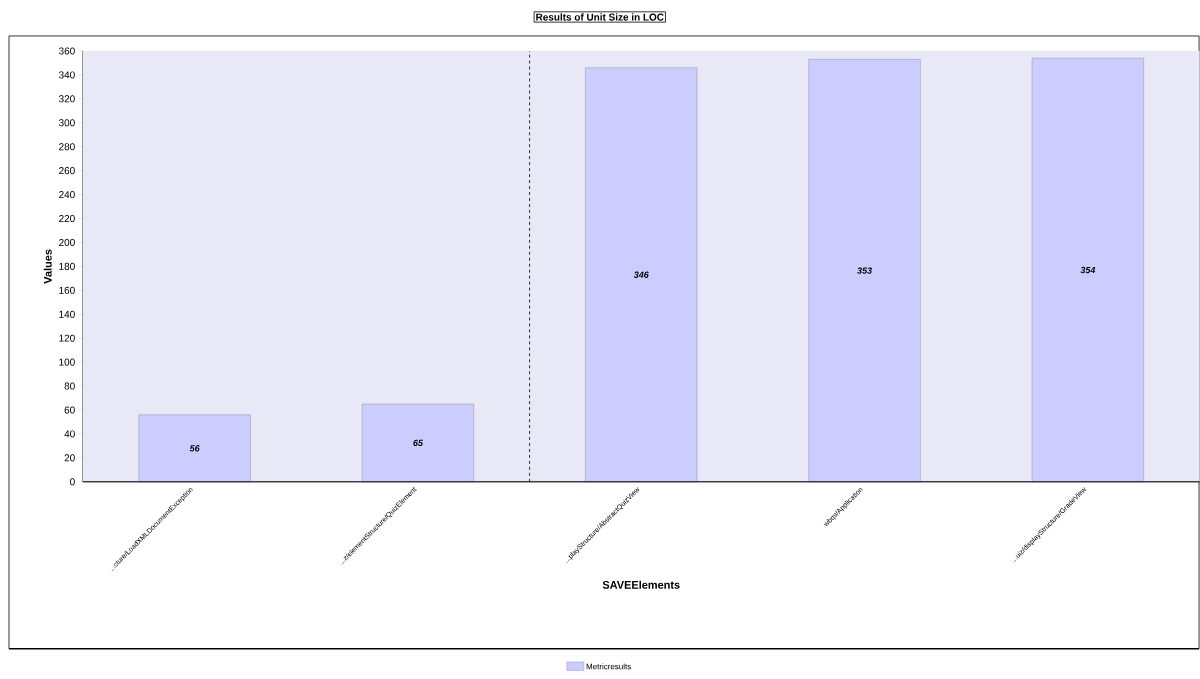 Image resolution: width=1200 pixels, height=679 pixels. I want to click on y-tick-label: 340, so click(66, 75).